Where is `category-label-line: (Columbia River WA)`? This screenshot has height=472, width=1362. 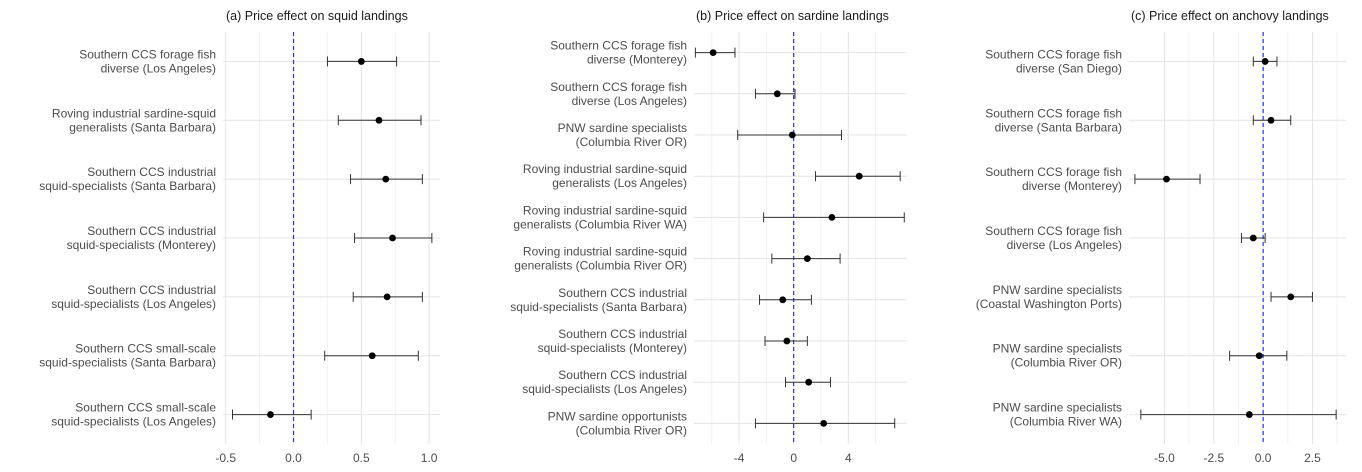
category-label-line: (Columbia River WA) is located at coordinates (1066, 422).